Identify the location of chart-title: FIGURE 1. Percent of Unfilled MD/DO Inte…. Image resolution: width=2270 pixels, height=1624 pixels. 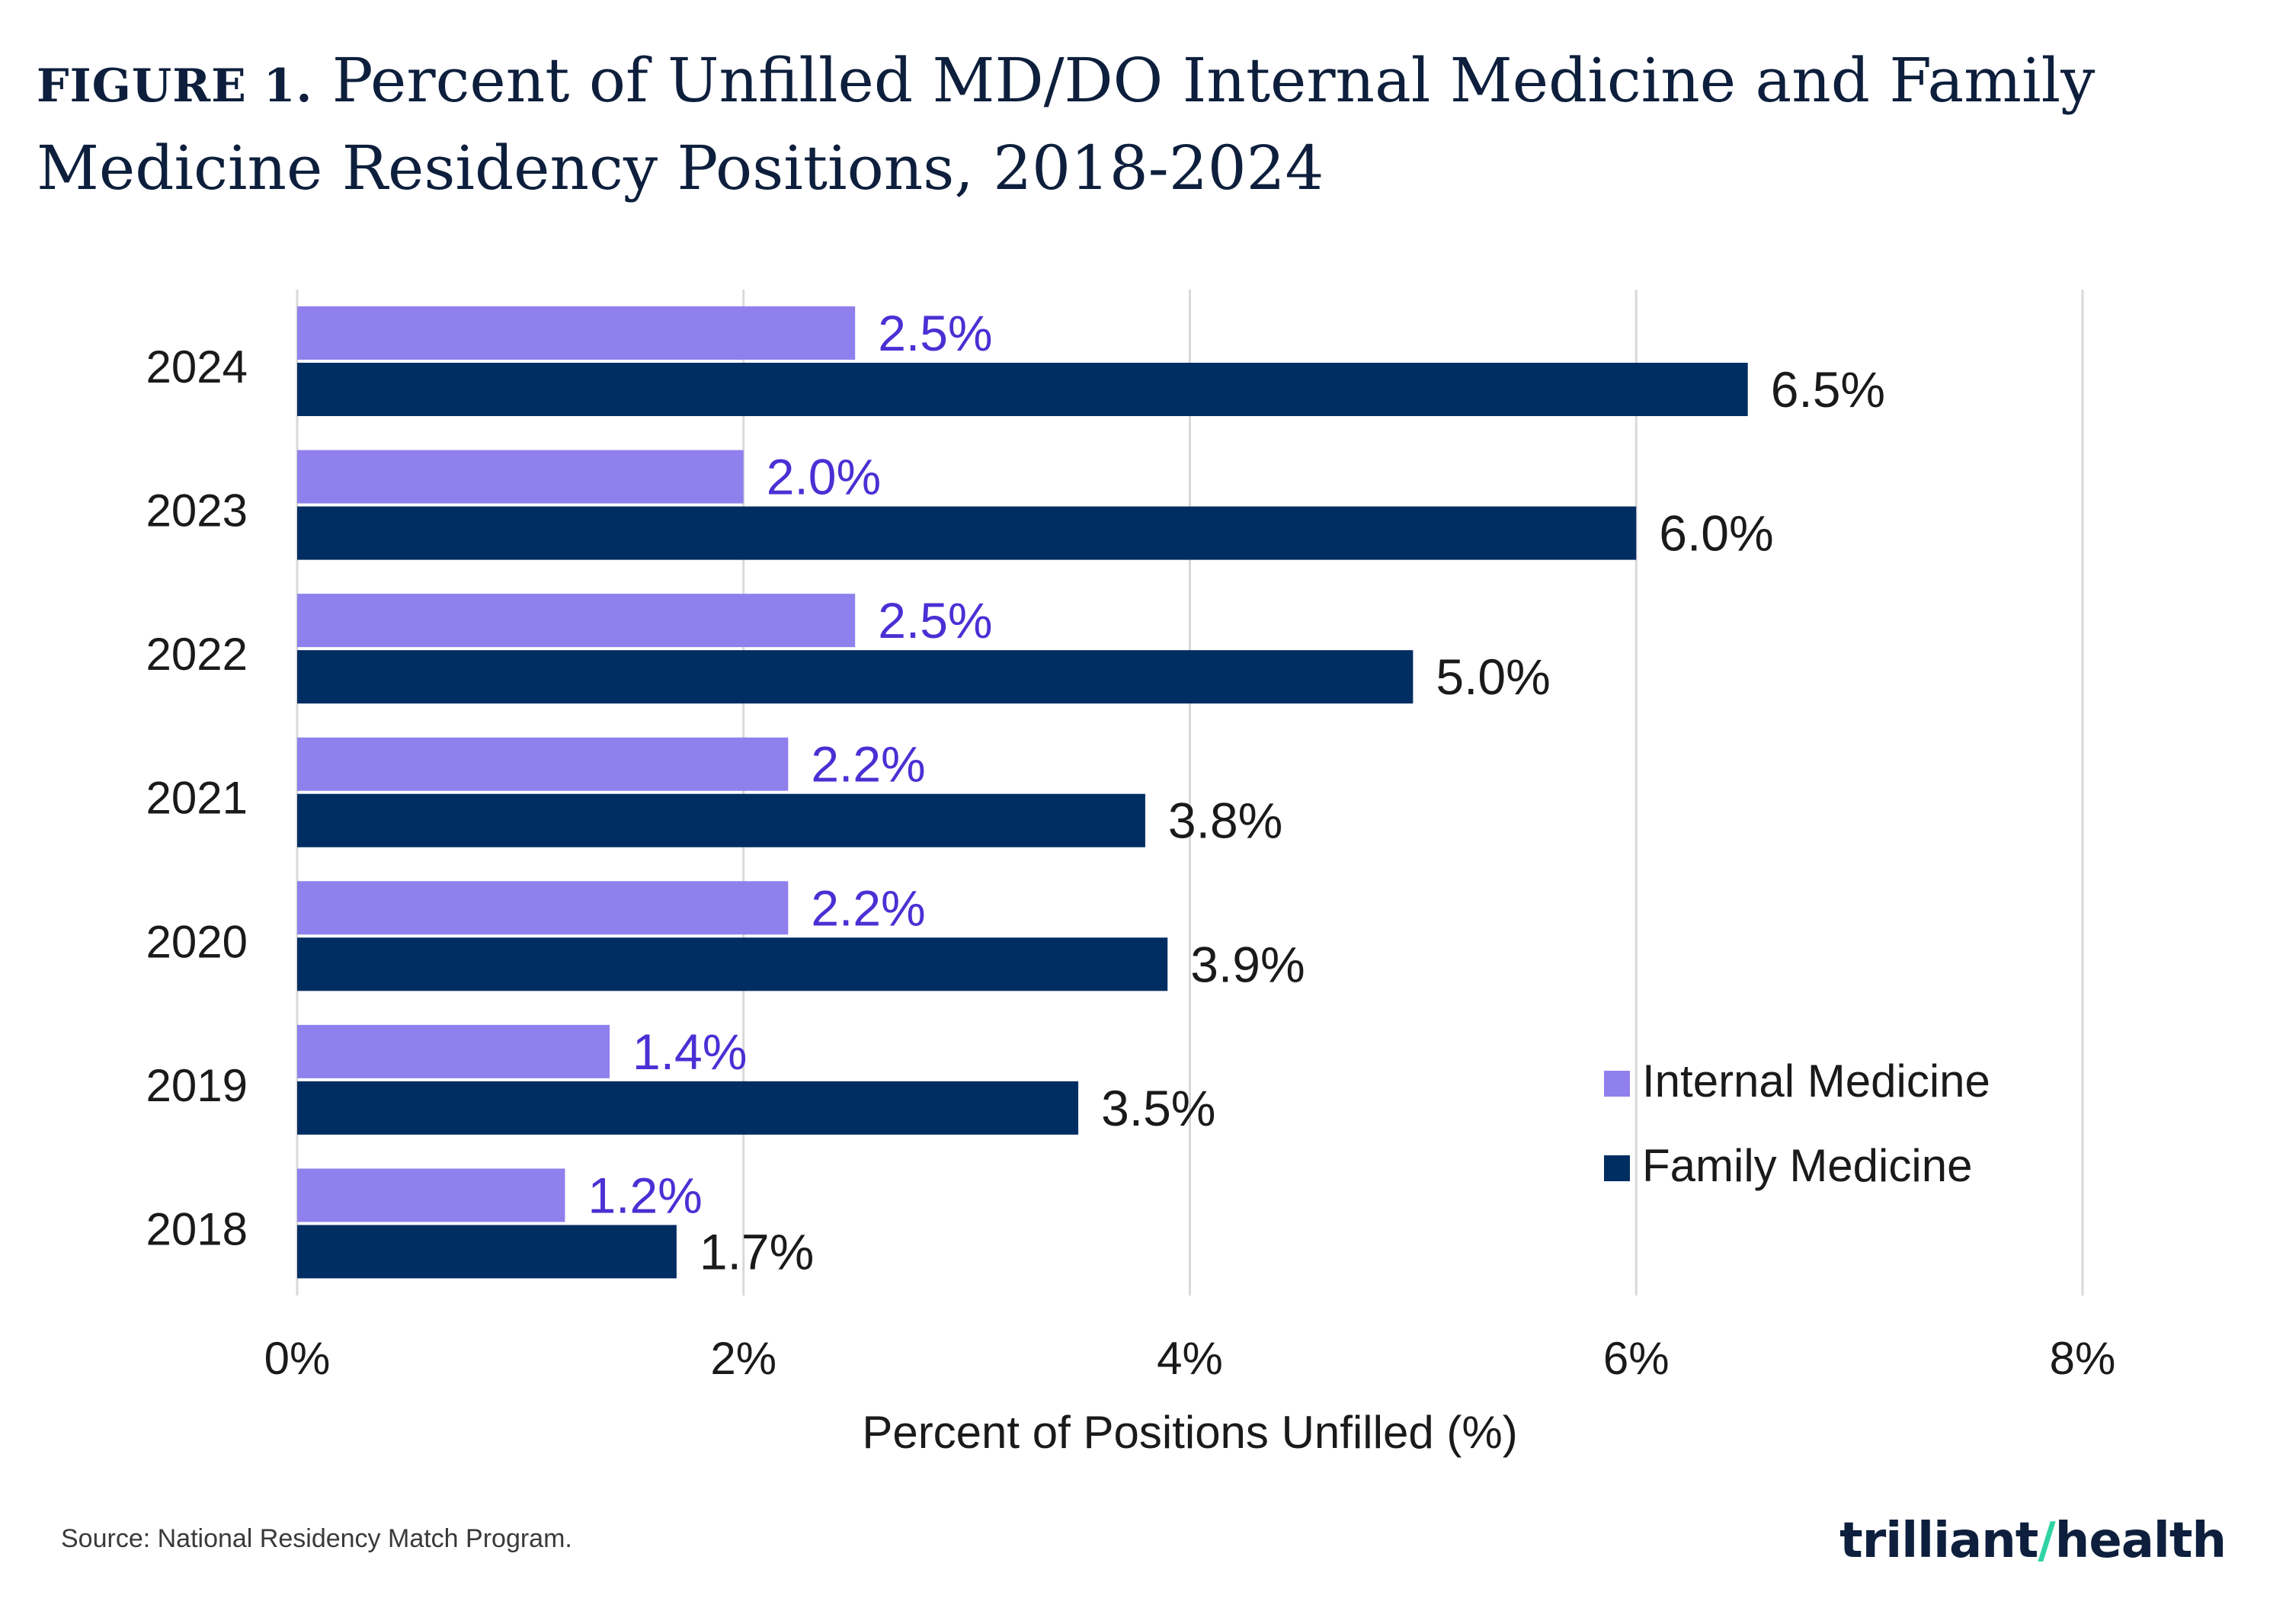
(1134, 125).